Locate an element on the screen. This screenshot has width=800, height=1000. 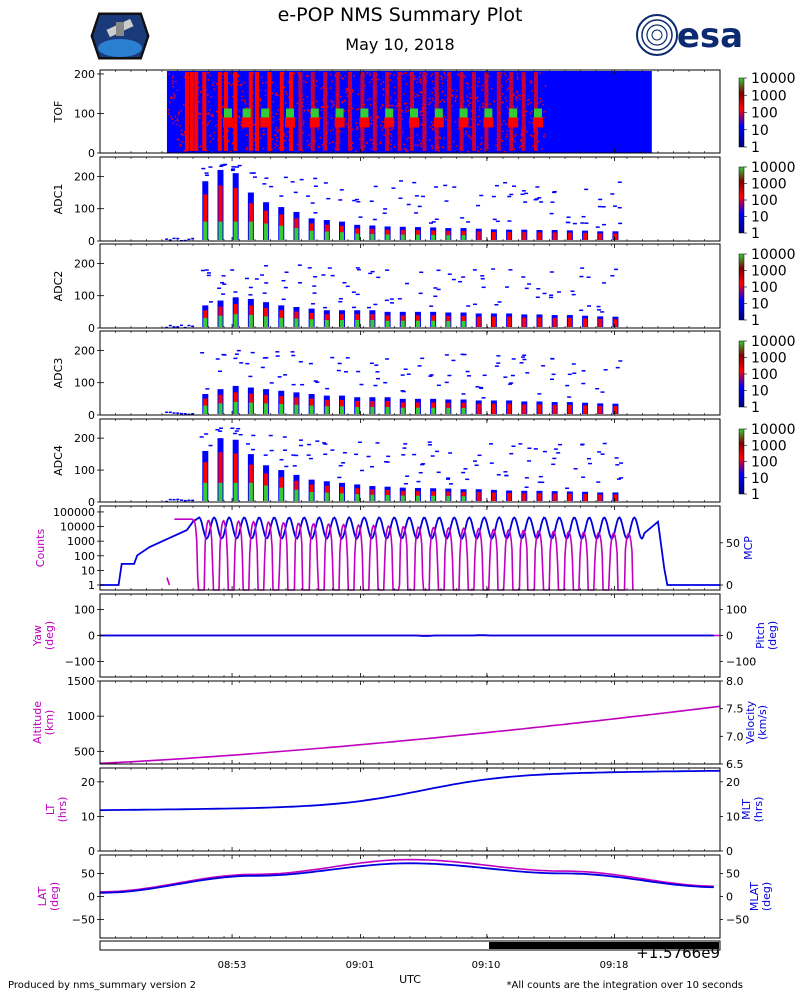
adc3-burst-red is located at coordinates (615, 410).